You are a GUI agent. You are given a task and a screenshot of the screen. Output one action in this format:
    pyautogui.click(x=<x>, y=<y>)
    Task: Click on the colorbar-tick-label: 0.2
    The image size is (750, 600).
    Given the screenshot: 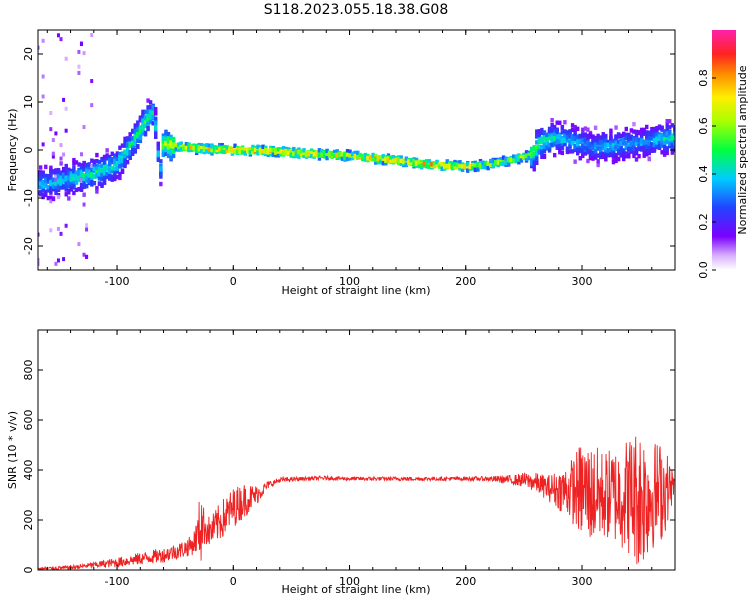 What is the action you would take?
    pyautogui.click(x=703, y=222)
    